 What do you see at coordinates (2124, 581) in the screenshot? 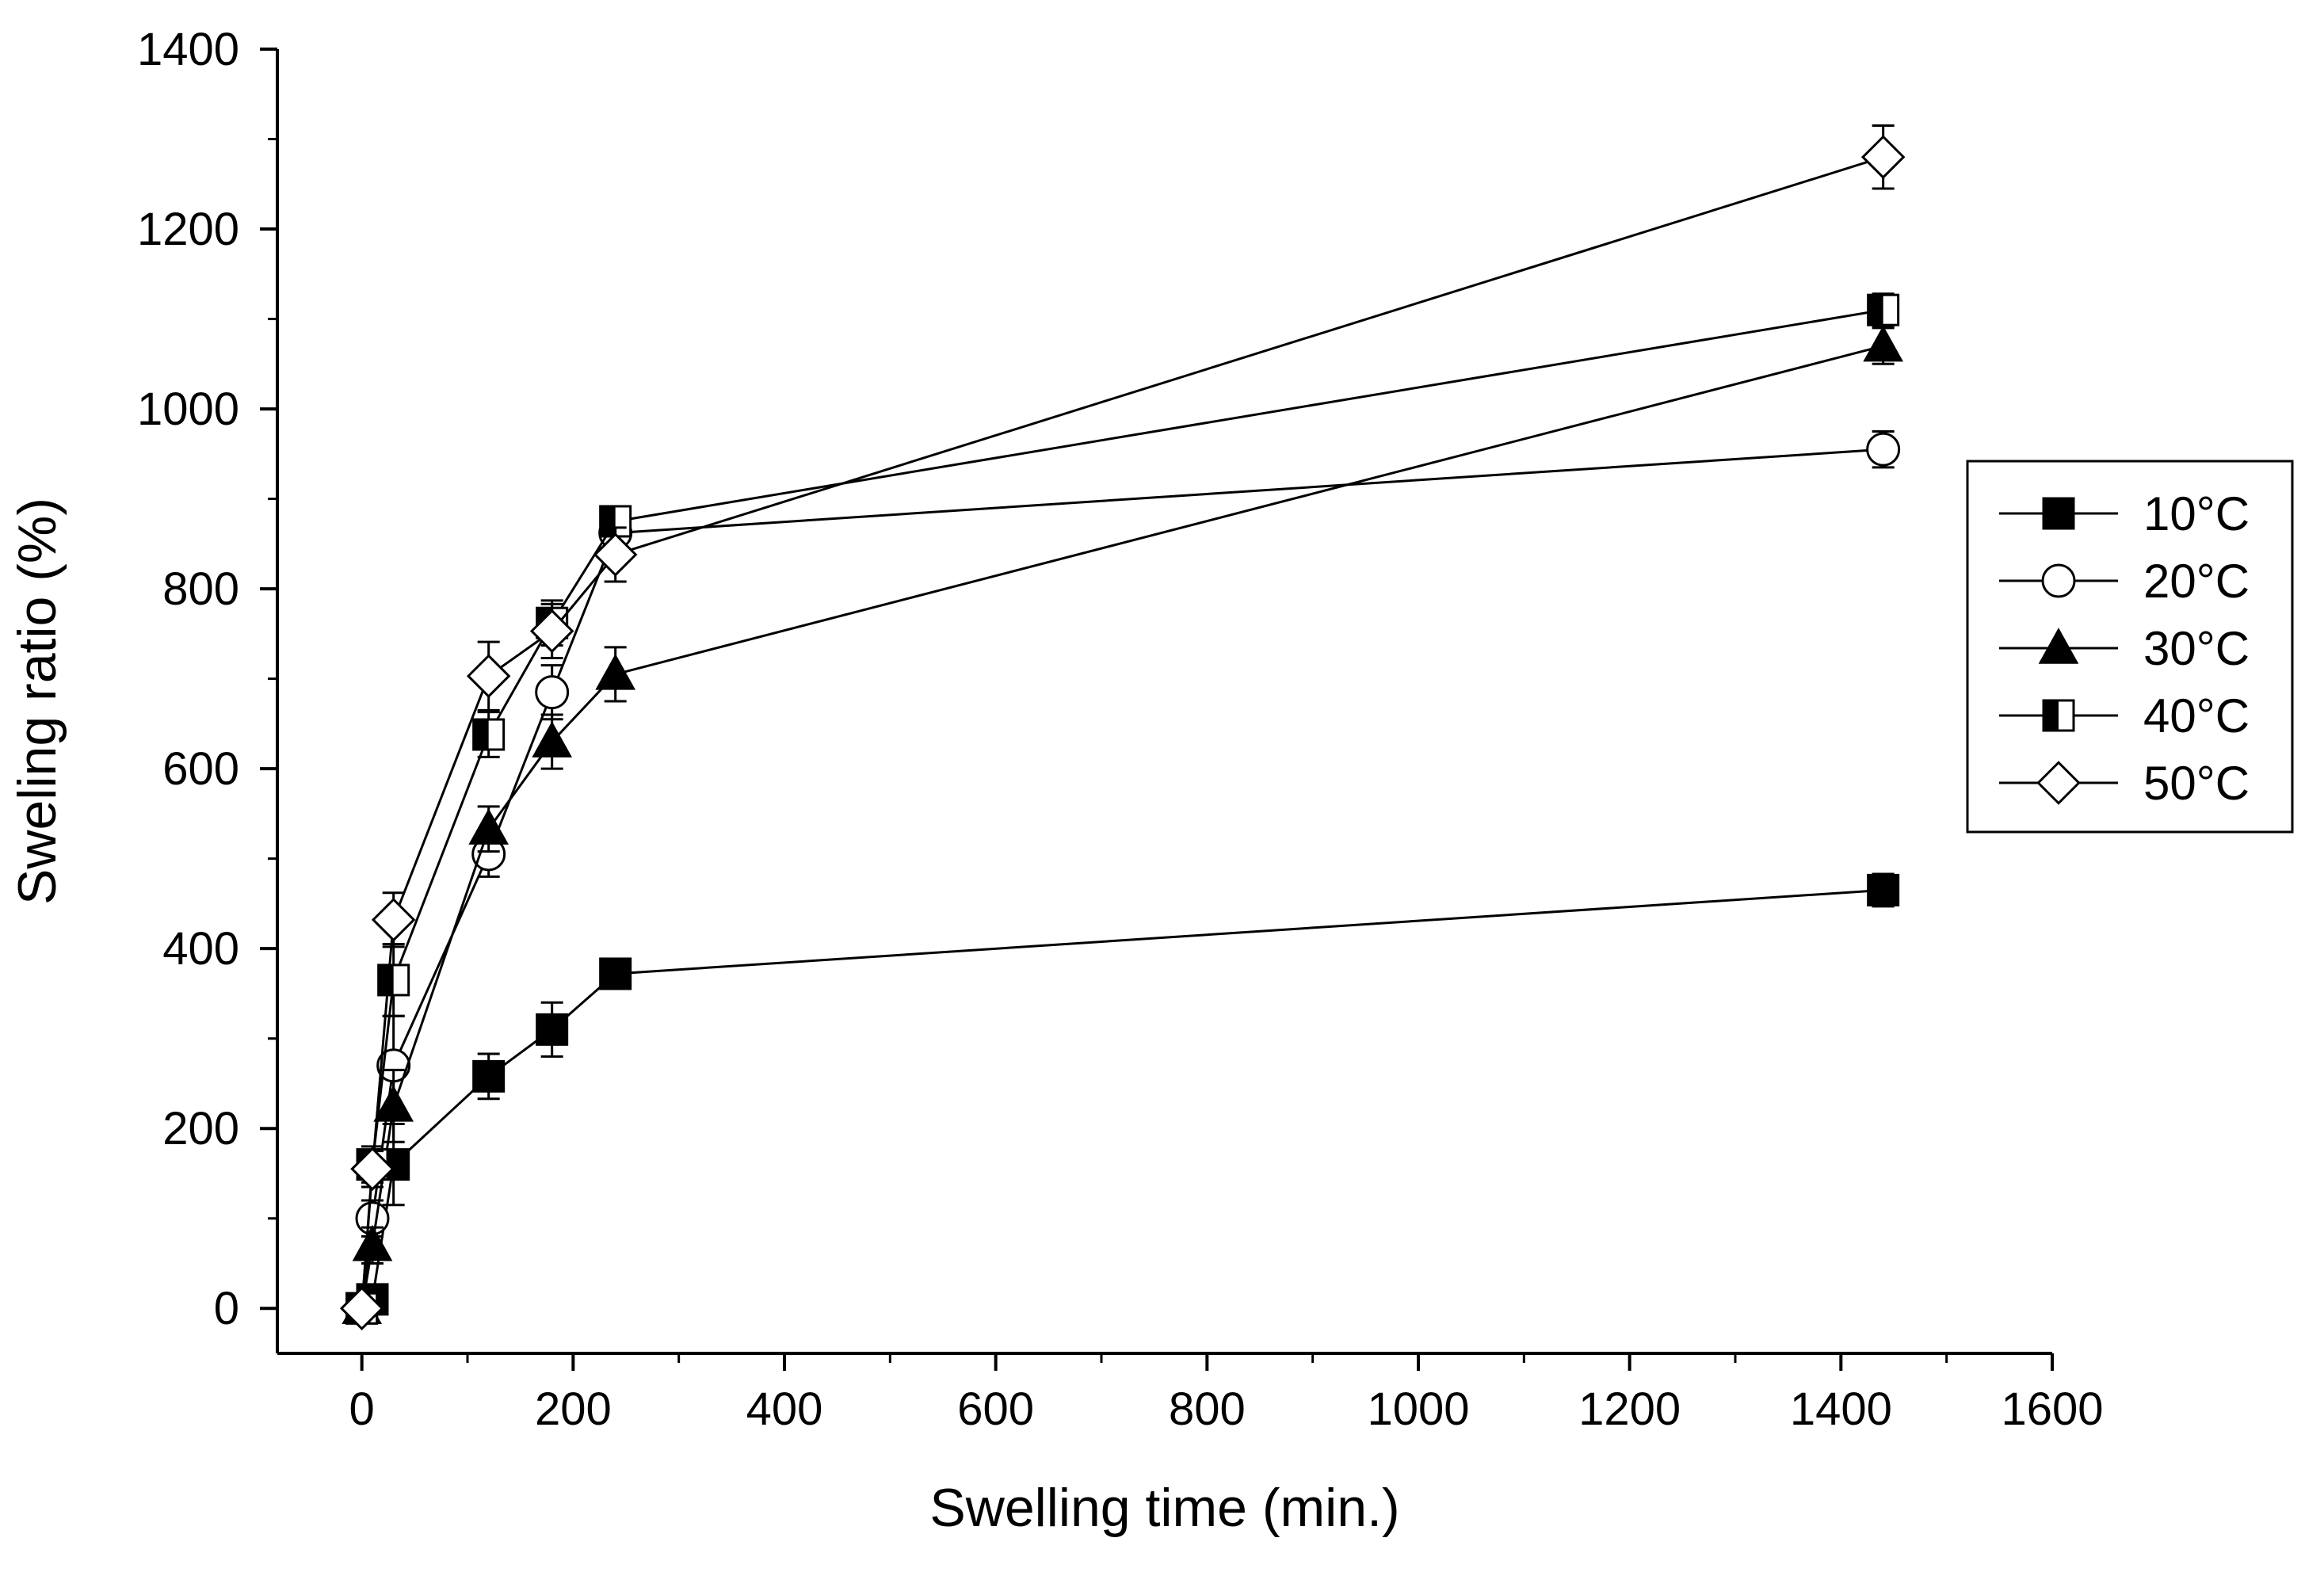
I see `legend-entry: 20°C` at bounding box center [2124, 581].